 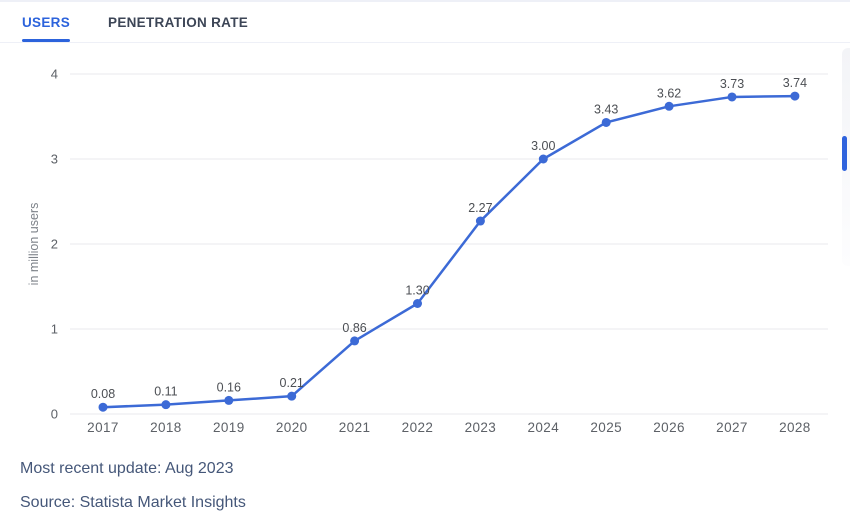 I want to click on x-tick-label: 2025, so click(x=606, y=427).